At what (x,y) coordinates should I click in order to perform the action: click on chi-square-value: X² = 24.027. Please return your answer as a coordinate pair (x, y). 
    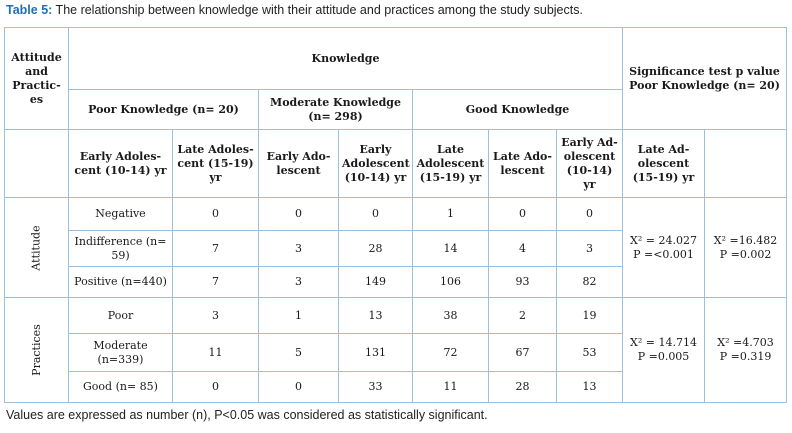
    Looking at the image, I should click on (663, 240).